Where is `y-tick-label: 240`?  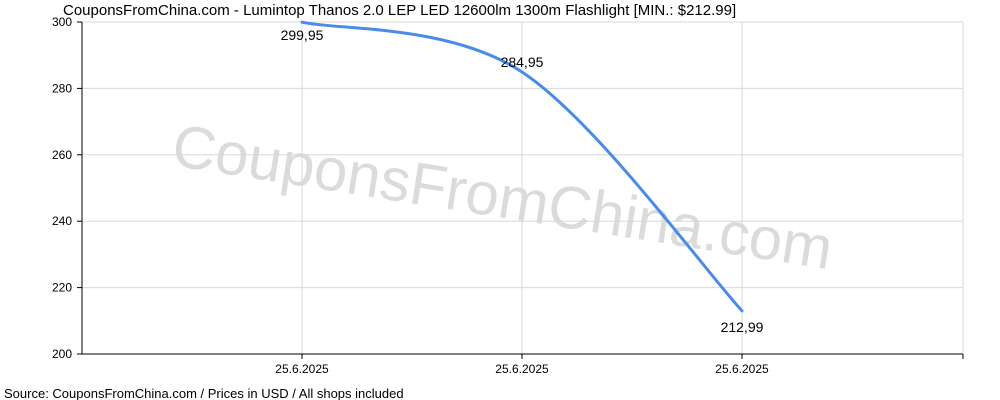 y-tick-label: 240 is located at coordinates (62, 221).